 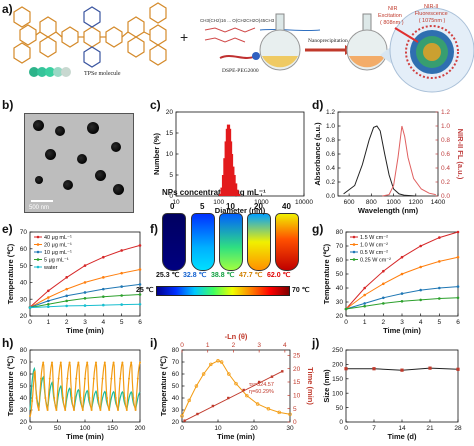 I want to click on y2-axis-label-i: Time (min), so click(x=310, y=386).